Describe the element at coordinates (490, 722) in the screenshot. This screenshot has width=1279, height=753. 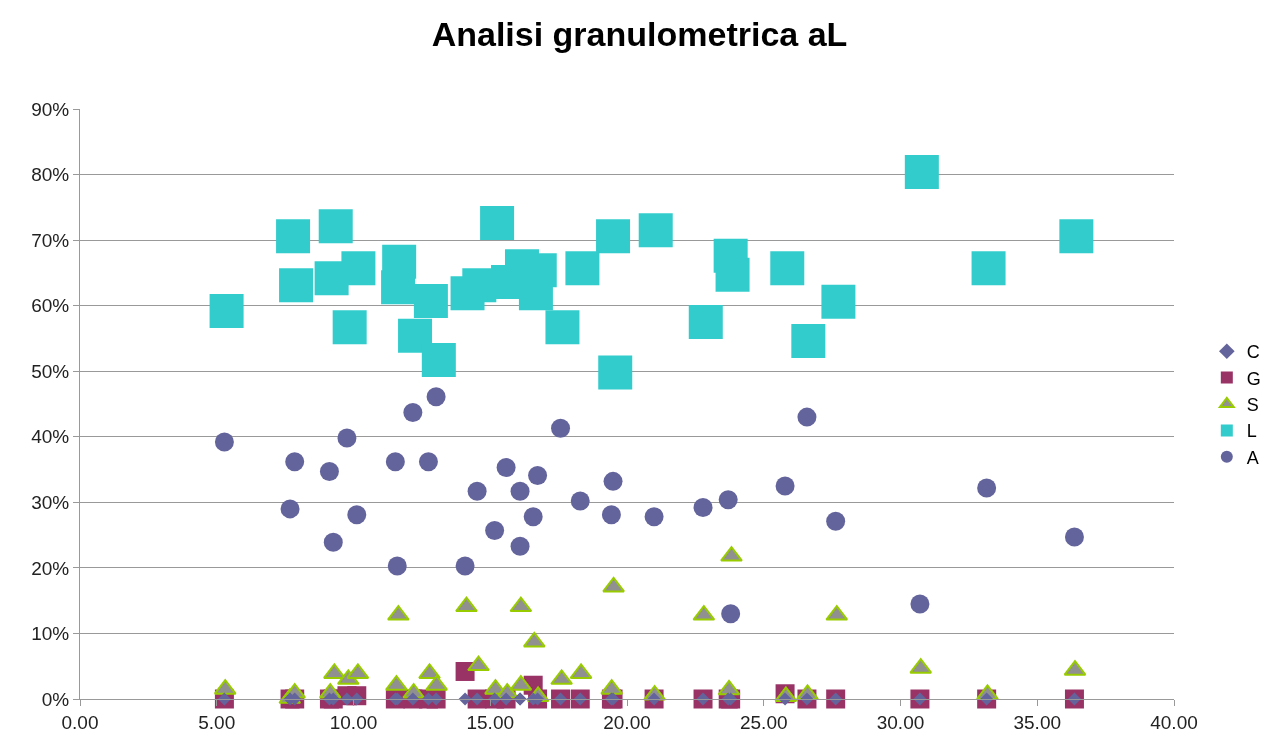
I see `x-tick-label: 15.00` at that location.